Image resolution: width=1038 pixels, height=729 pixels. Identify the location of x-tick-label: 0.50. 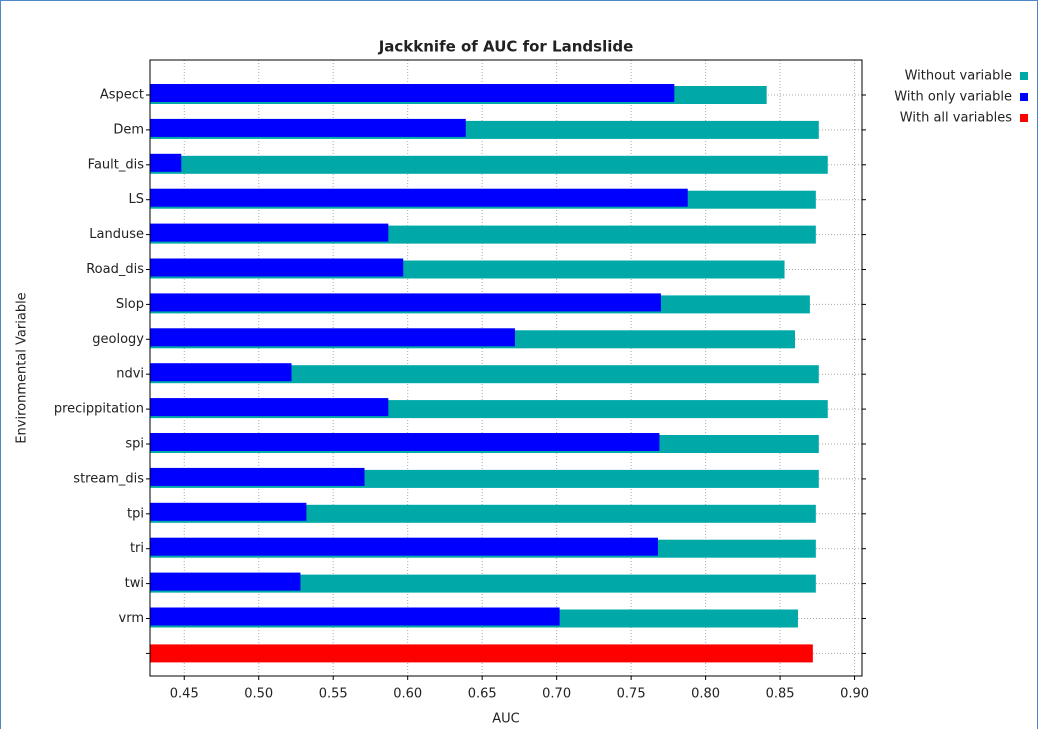
(258, 694).